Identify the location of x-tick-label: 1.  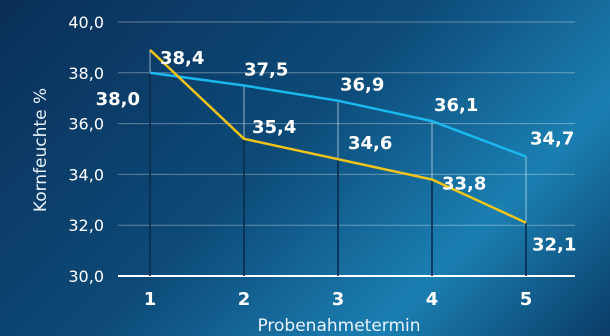
(150, 299).